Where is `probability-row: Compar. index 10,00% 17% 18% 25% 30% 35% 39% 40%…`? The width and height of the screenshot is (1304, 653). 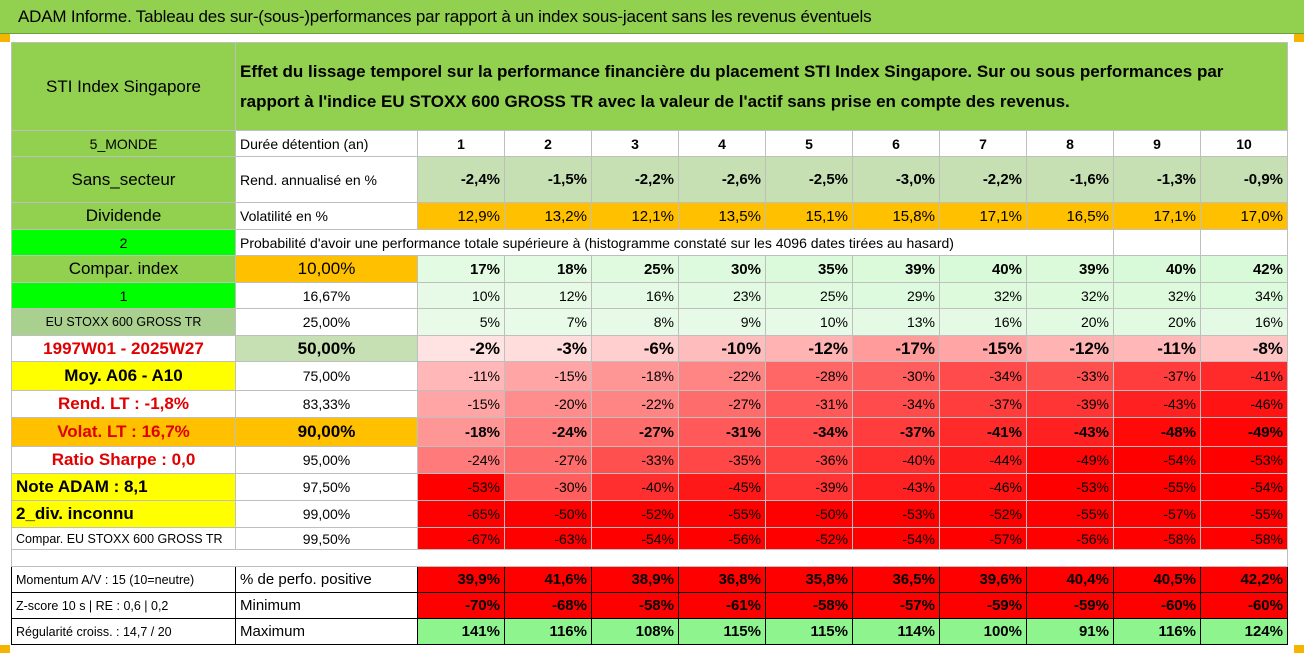
probability-row: Compar. index 10,00% 17% 18% 25% 30% 35% 39% 40%… is located at coordinates (649, 269).